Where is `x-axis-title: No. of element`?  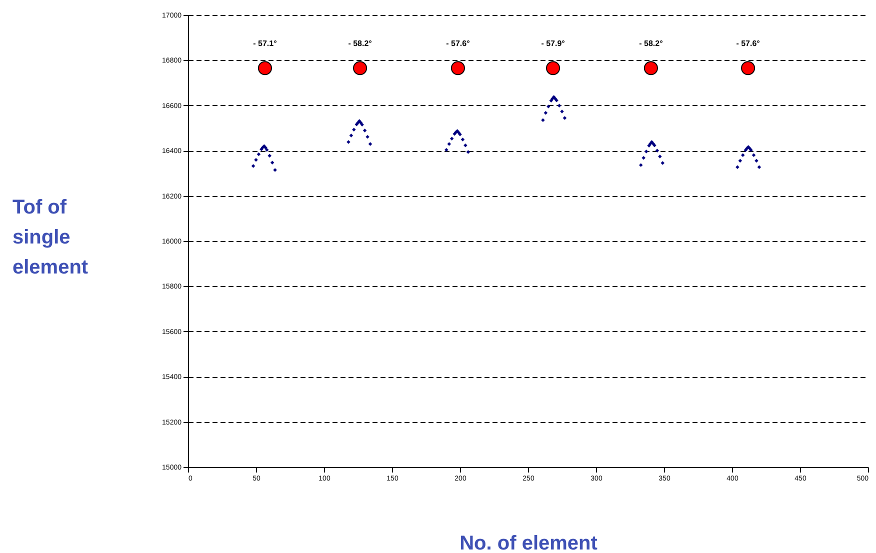 x-axis-title: No. of element is located at coordinates (529, 542).